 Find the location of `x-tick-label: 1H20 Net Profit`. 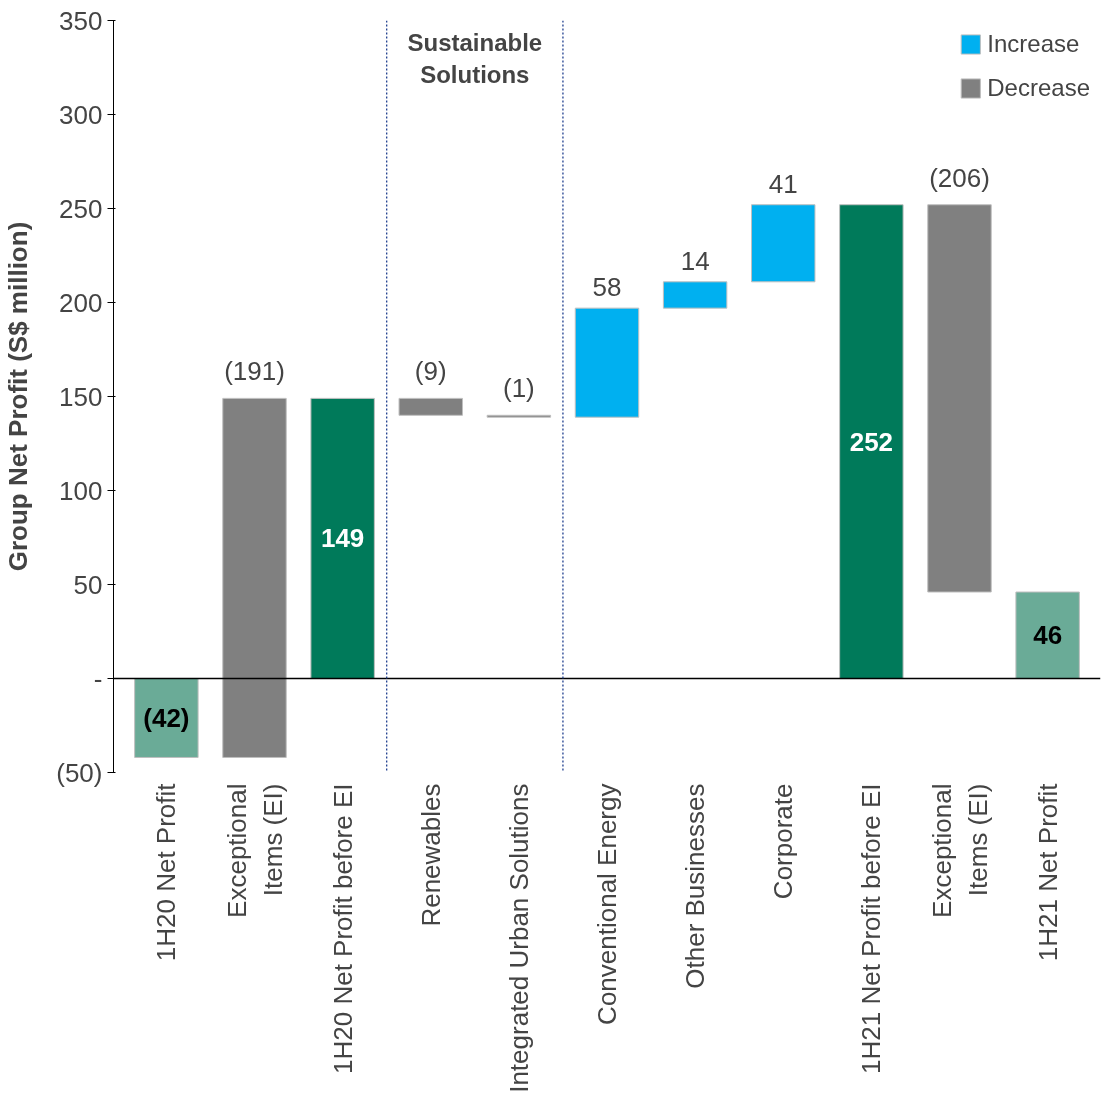

x-tick-label: 1H20 Net Profit is located at coordinates (166, 872).